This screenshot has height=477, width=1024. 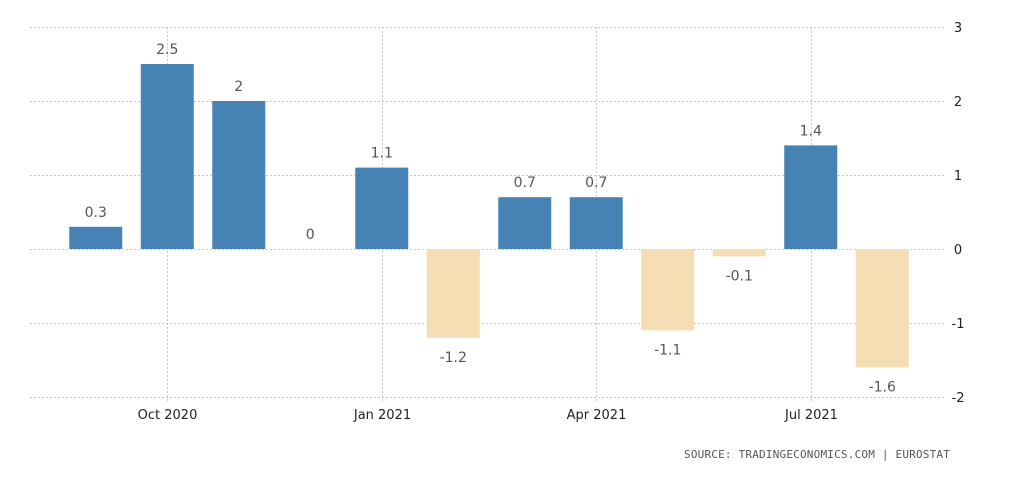 What do you see at coordinates (739, 276) in the screenshot?
I see `data-label: -0.1` at bounding box center [739, 276].